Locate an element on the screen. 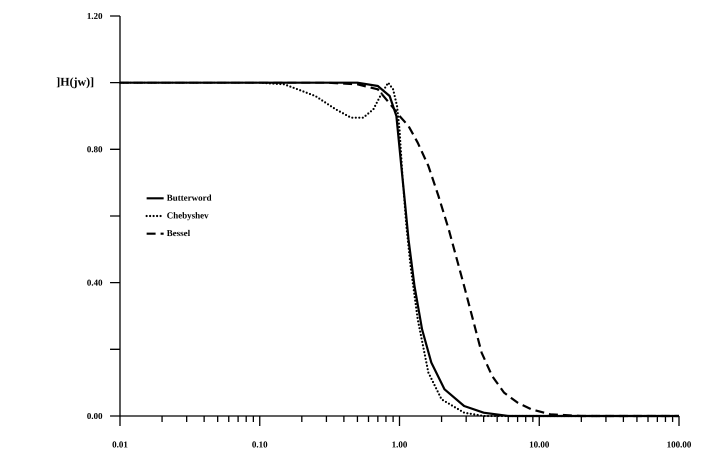  y-axis-title: ]H(jw)] is located at coordinates (75, 82).